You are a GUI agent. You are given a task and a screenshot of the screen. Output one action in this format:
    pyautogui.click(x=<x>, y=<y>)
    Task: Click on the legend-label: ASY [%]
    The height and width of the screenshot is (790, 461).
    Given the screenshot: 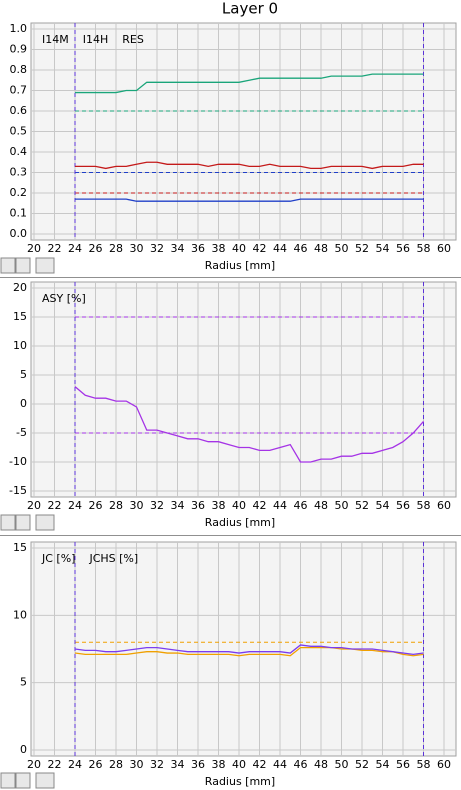 What is the action you would take?
    pyautogui.click(x=64, y=298)
    